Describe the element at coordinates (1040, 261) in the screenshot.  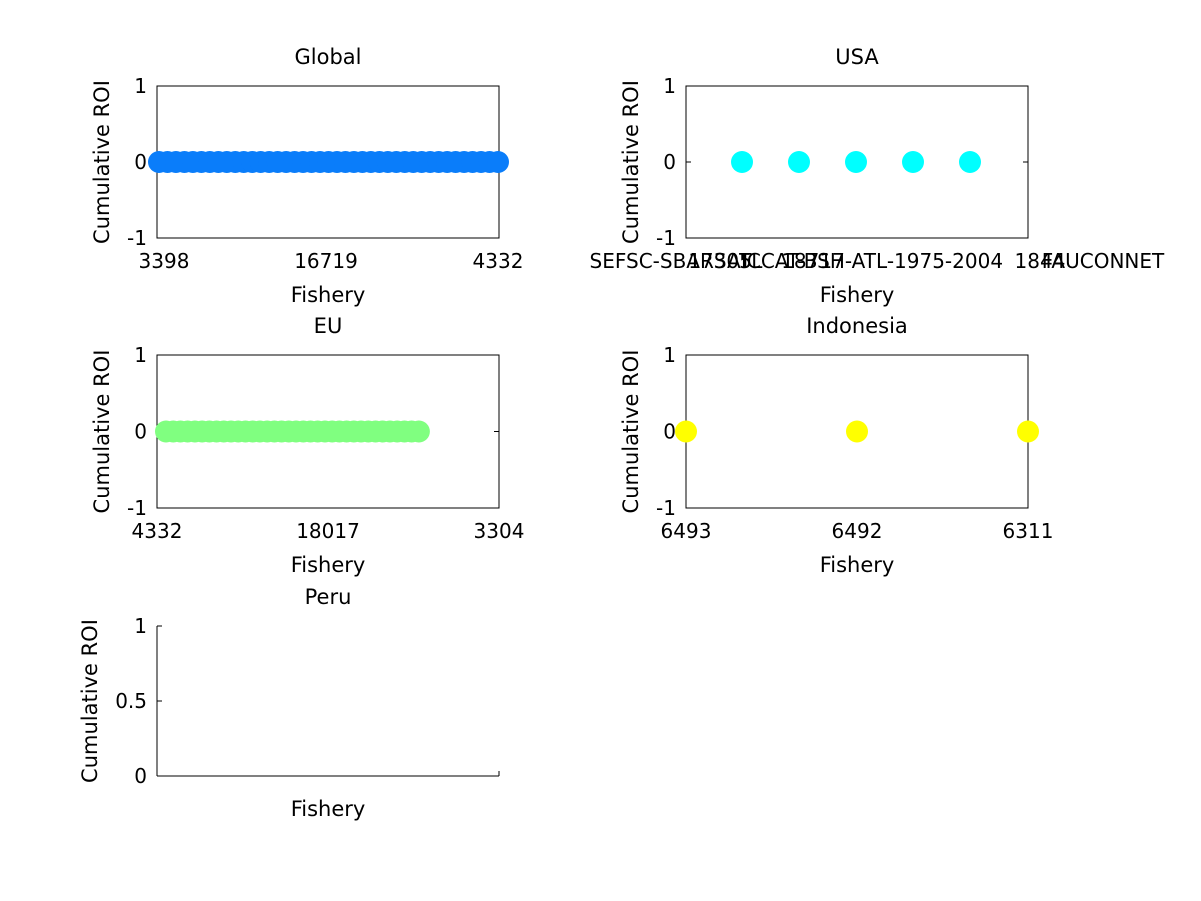
I see `x-tick-label: 1844` at that location.